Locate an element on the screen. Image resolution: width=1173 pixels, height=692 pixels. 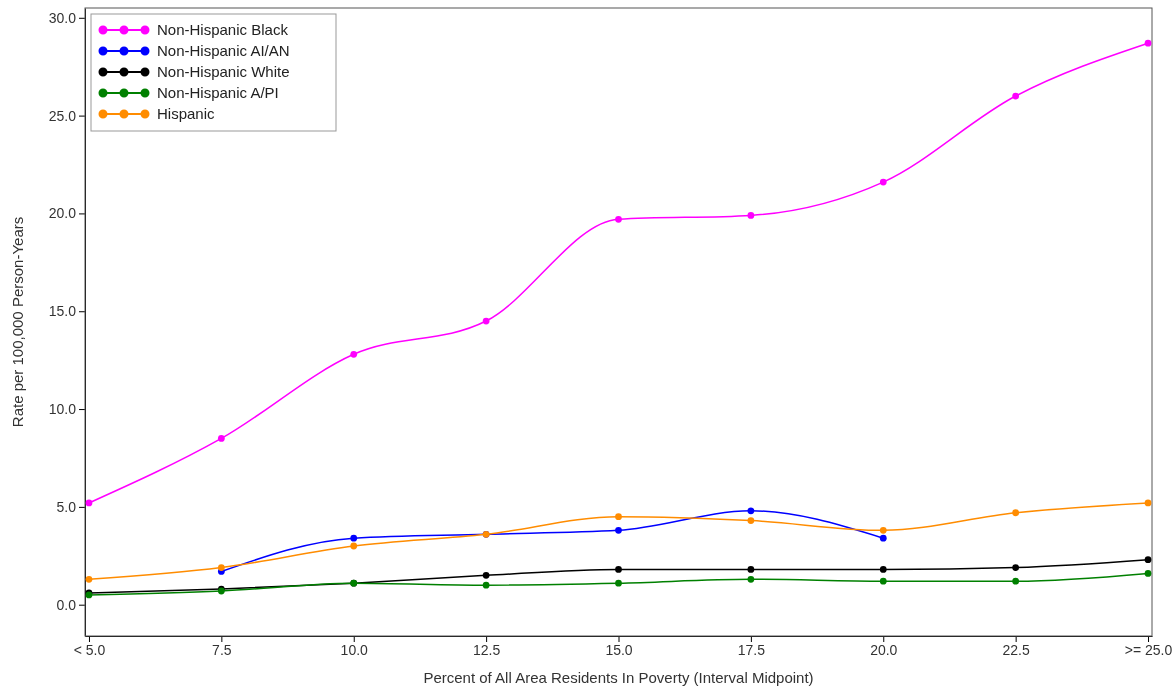
y-tick-label: 15.0 is located at coordinates (62, 311).